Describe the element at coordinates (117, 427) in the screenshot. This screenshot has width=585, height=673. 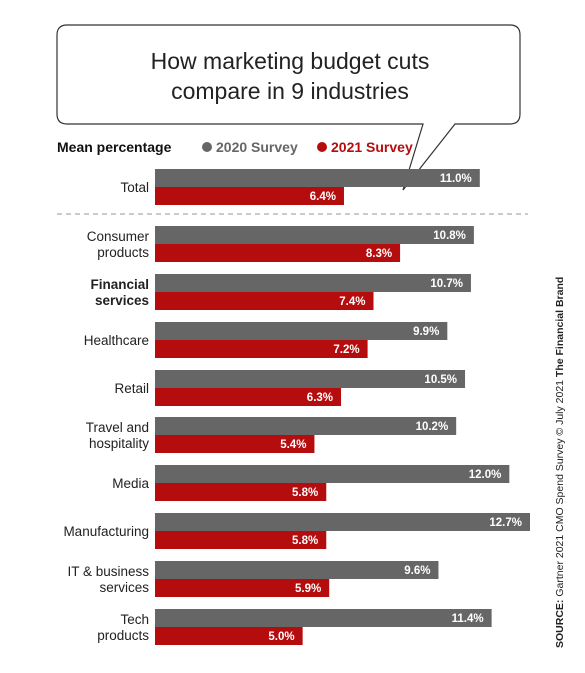
I see `category-label-travel-and-hospitality-line-1: Travel and` at that location.